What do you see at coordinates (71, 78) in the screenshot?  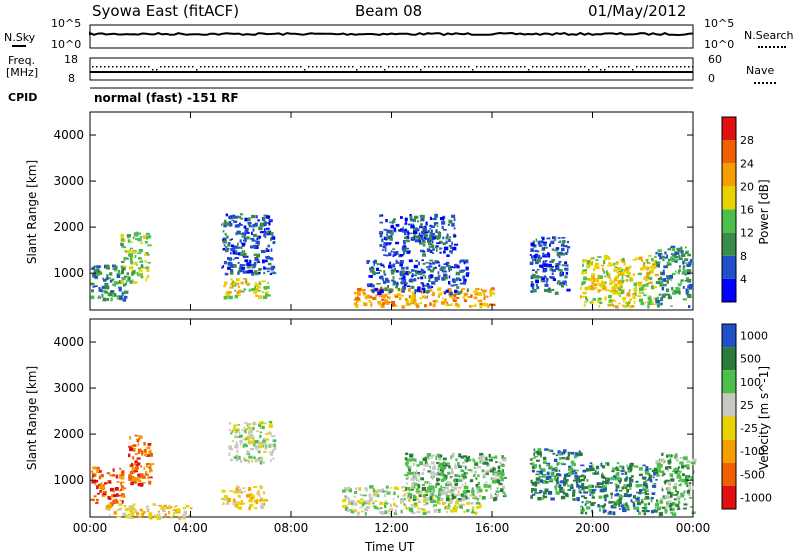 I see `freq-tick-left-bottom: 8` at bounding box center [71, 78].